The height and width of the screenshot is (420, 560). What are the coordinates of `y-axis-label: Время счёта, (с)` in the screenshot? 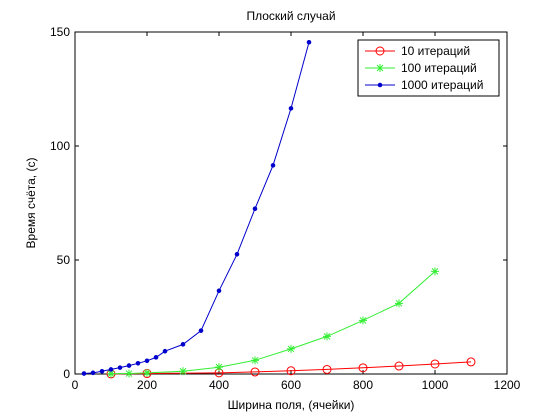 It's located at (31, 203).